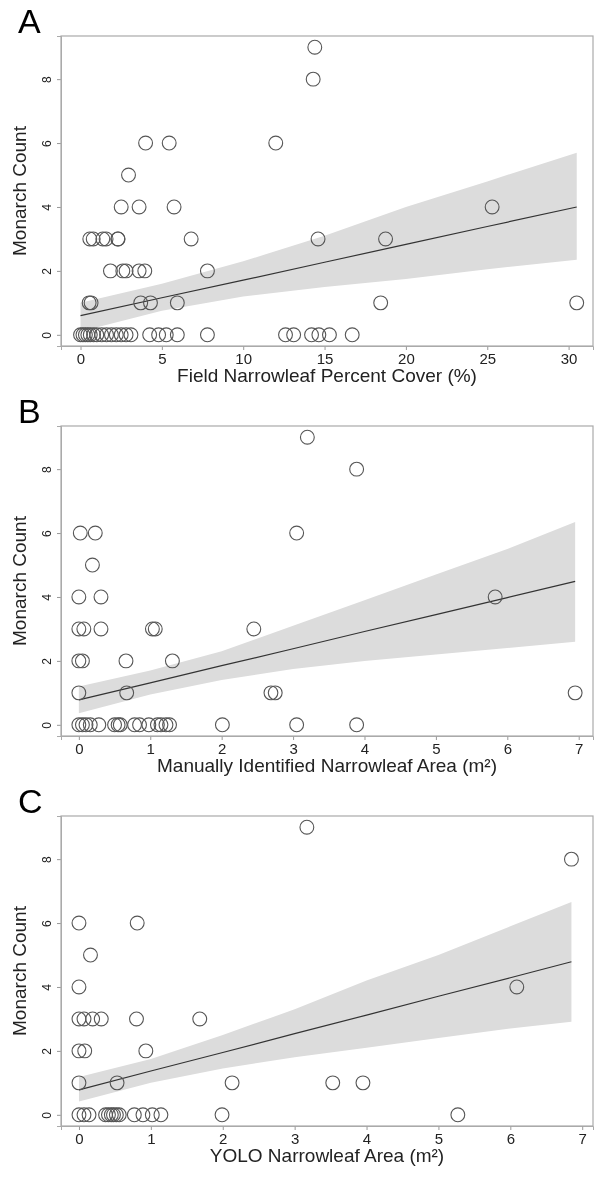 The width and height of the screenshot is (594, 1178). What do you see at coordinates (30, 801) in the screenshot?
I see `chart-title: C` at bounding box center [30, 801].